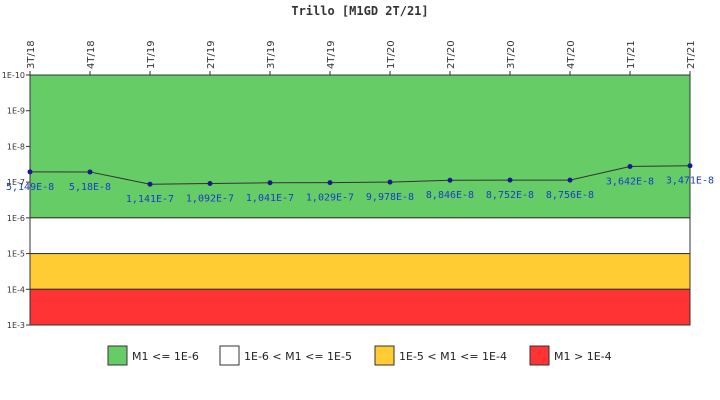 This screenshot has height=400, width=720. Describe the element at coordinates (16, 111) in the screenshot. I see `y-tick-label: 1E-9` at that location.